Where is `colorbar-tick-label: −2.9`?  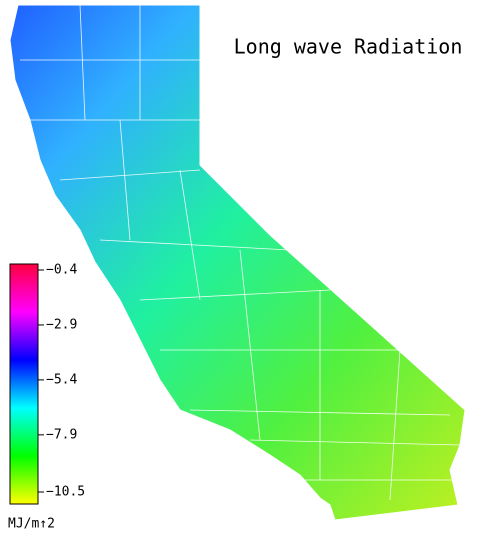
colorbar-tick-label: −2.9 is located at coordinates (61, 324).